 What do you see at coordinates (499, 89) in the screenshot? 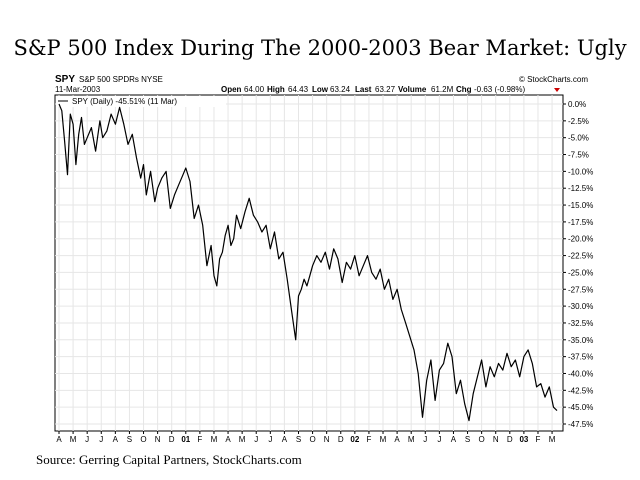
I see `chg-value: -0.63 (-0.98%)` at bounding box center [499, 89].